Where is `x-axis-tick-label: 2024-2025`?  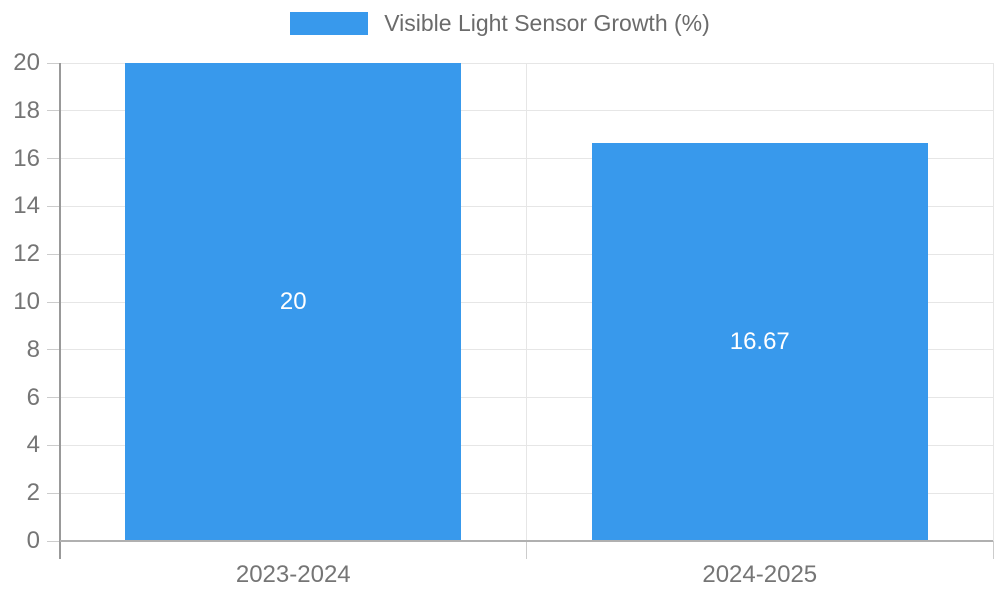 x-axis-tick-label: 2024-2025 is located at coordinates (760, 574).